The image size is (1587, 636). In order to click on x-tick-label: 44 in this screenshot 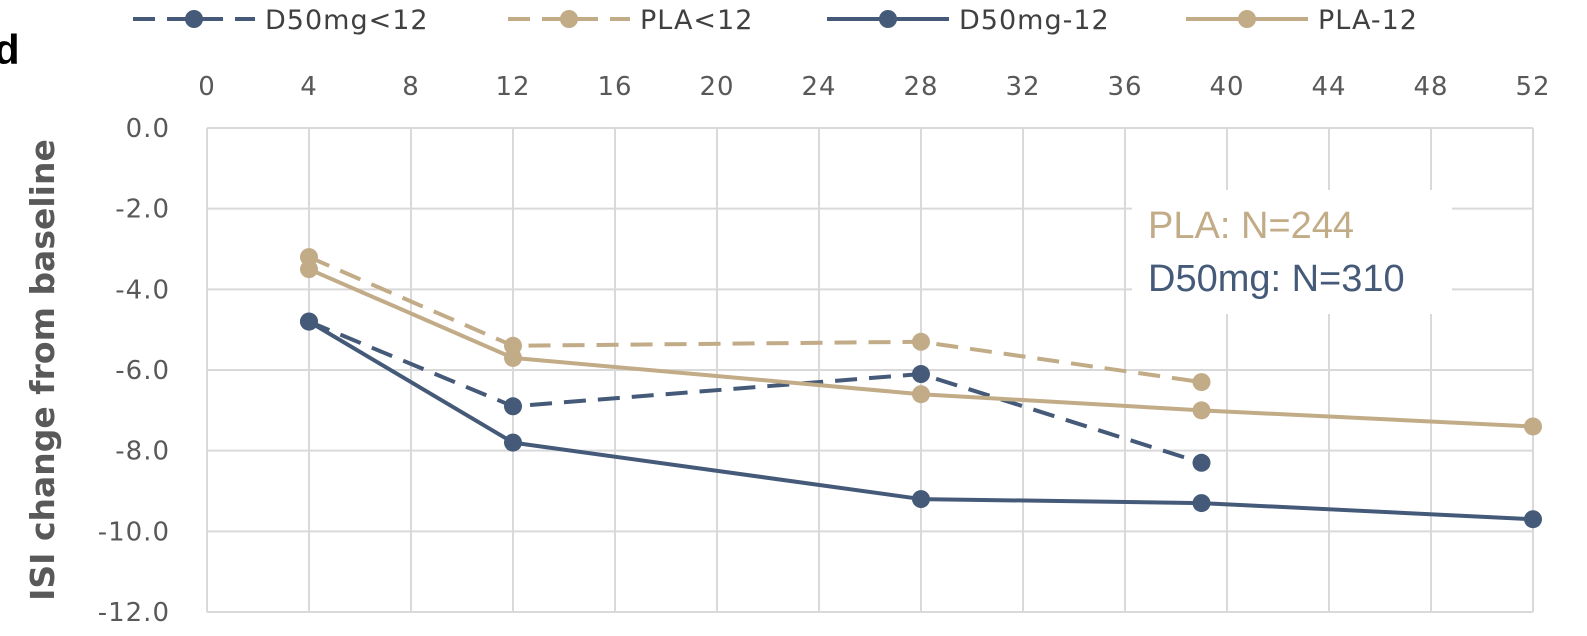, I will do `click(1328, 87)`.